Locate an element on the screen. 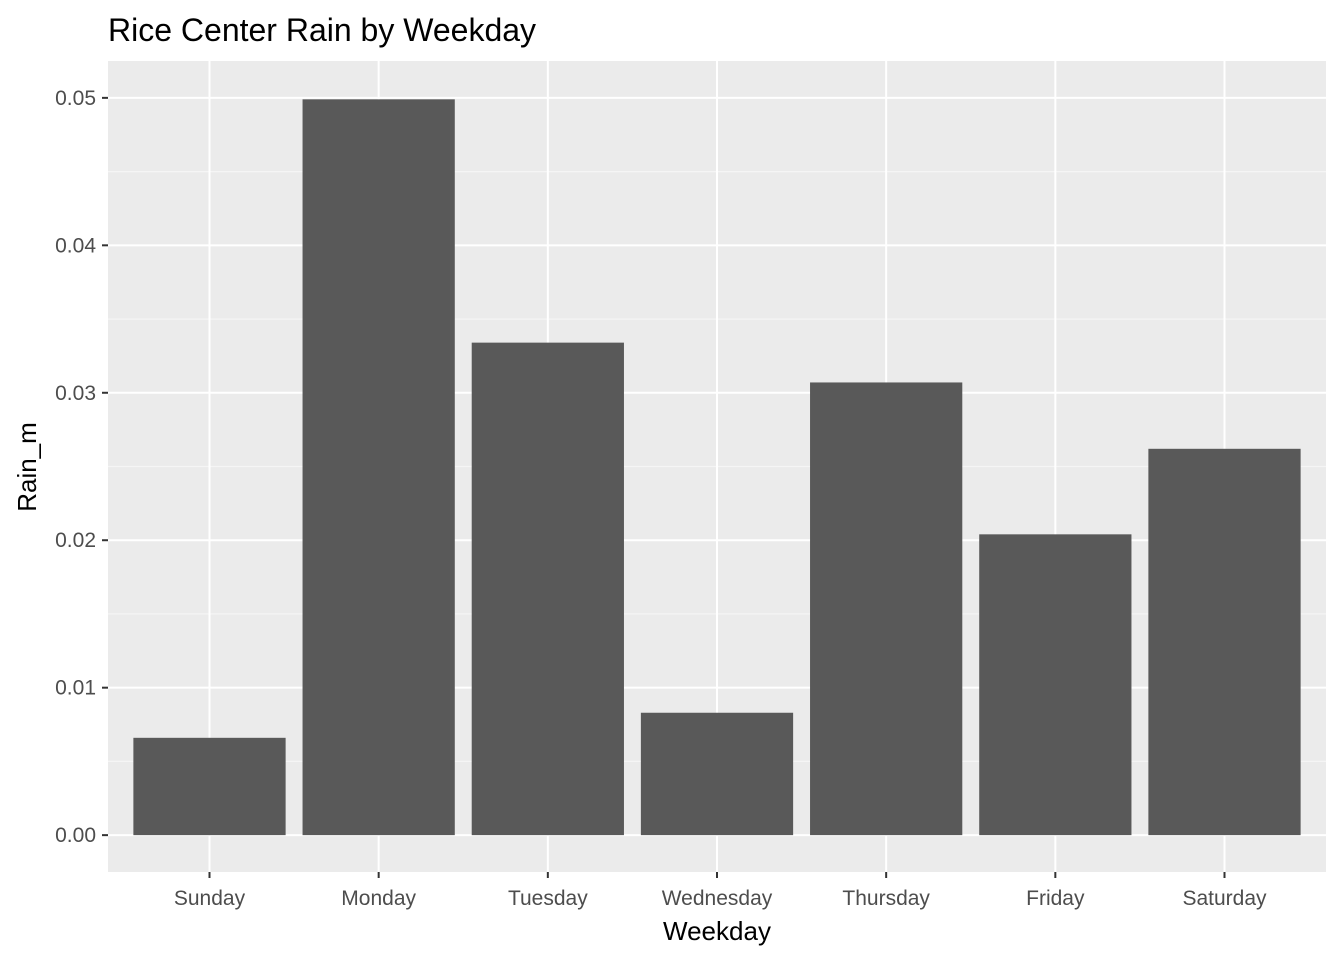 The width and height of the screenshot is (1344, 960). bar-friday is located at coordinates (1055, 685).